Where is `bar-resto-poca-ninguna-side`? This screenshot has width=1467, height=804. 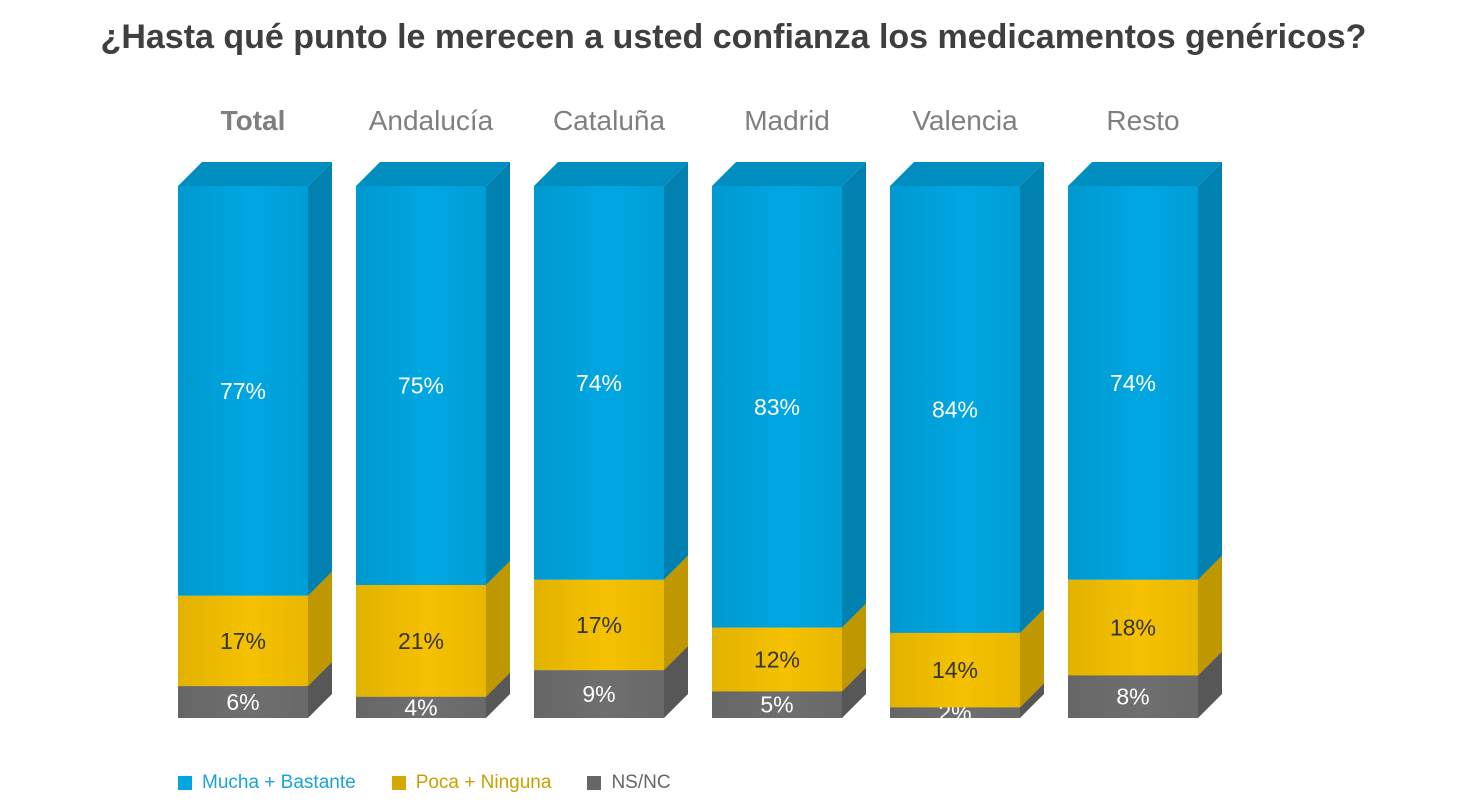
bar-resto-poca-ninguna-side is located at coordinates (1210, 615).